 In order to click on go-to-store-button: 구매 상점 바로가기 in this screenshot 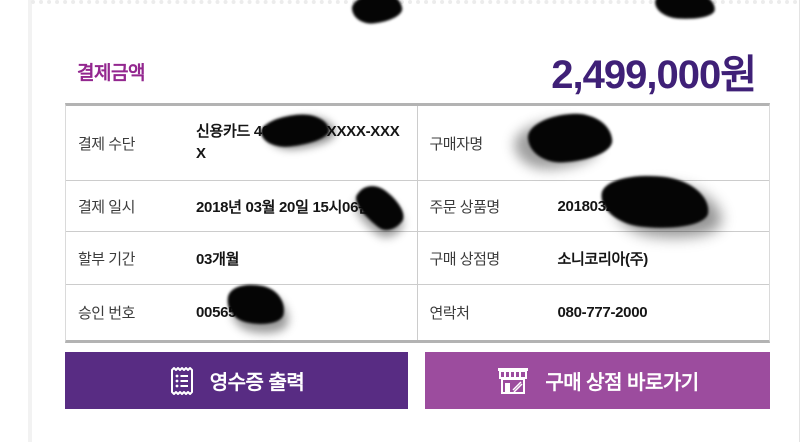, I will do `click(597, 380)`.